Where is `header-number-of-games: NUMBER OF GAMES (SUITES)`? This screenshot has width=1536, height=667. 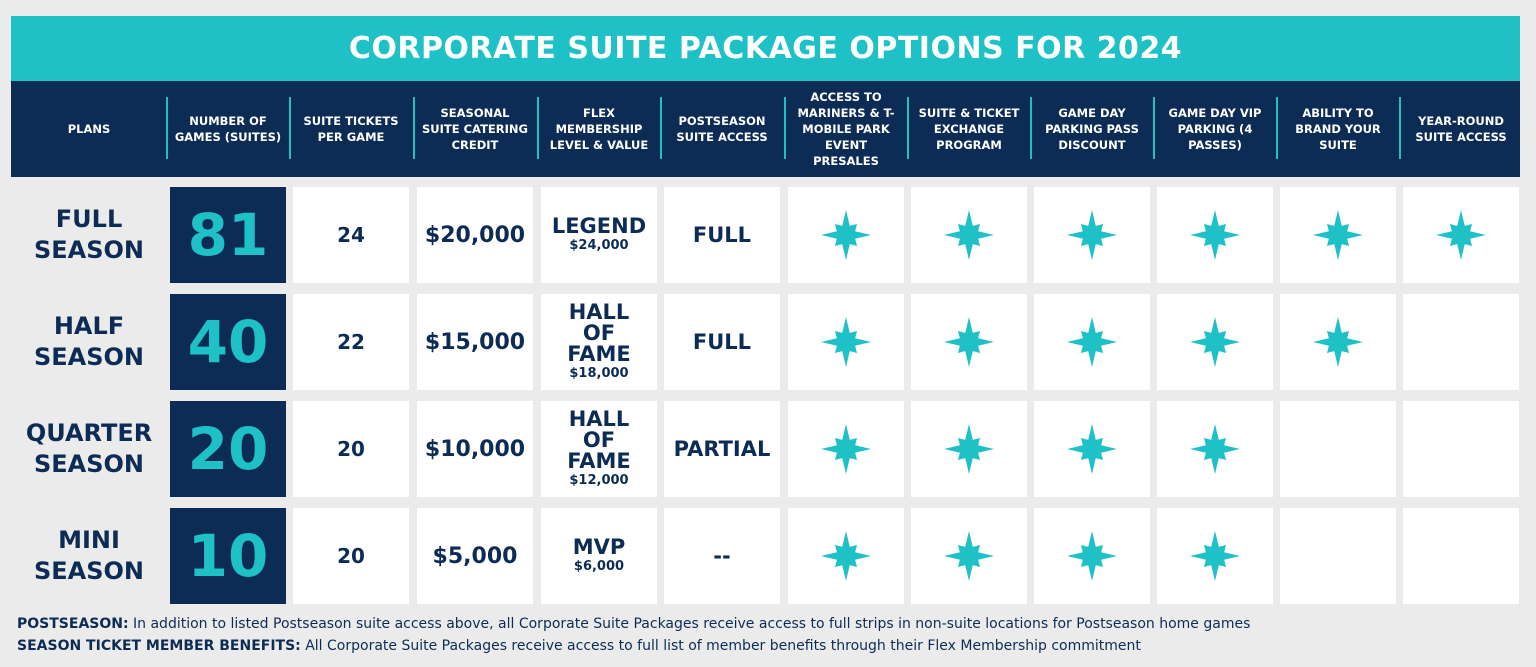 header-number-of-games: NUMBER OF GAMES (SUITES) is located at coordinates (228, 129).